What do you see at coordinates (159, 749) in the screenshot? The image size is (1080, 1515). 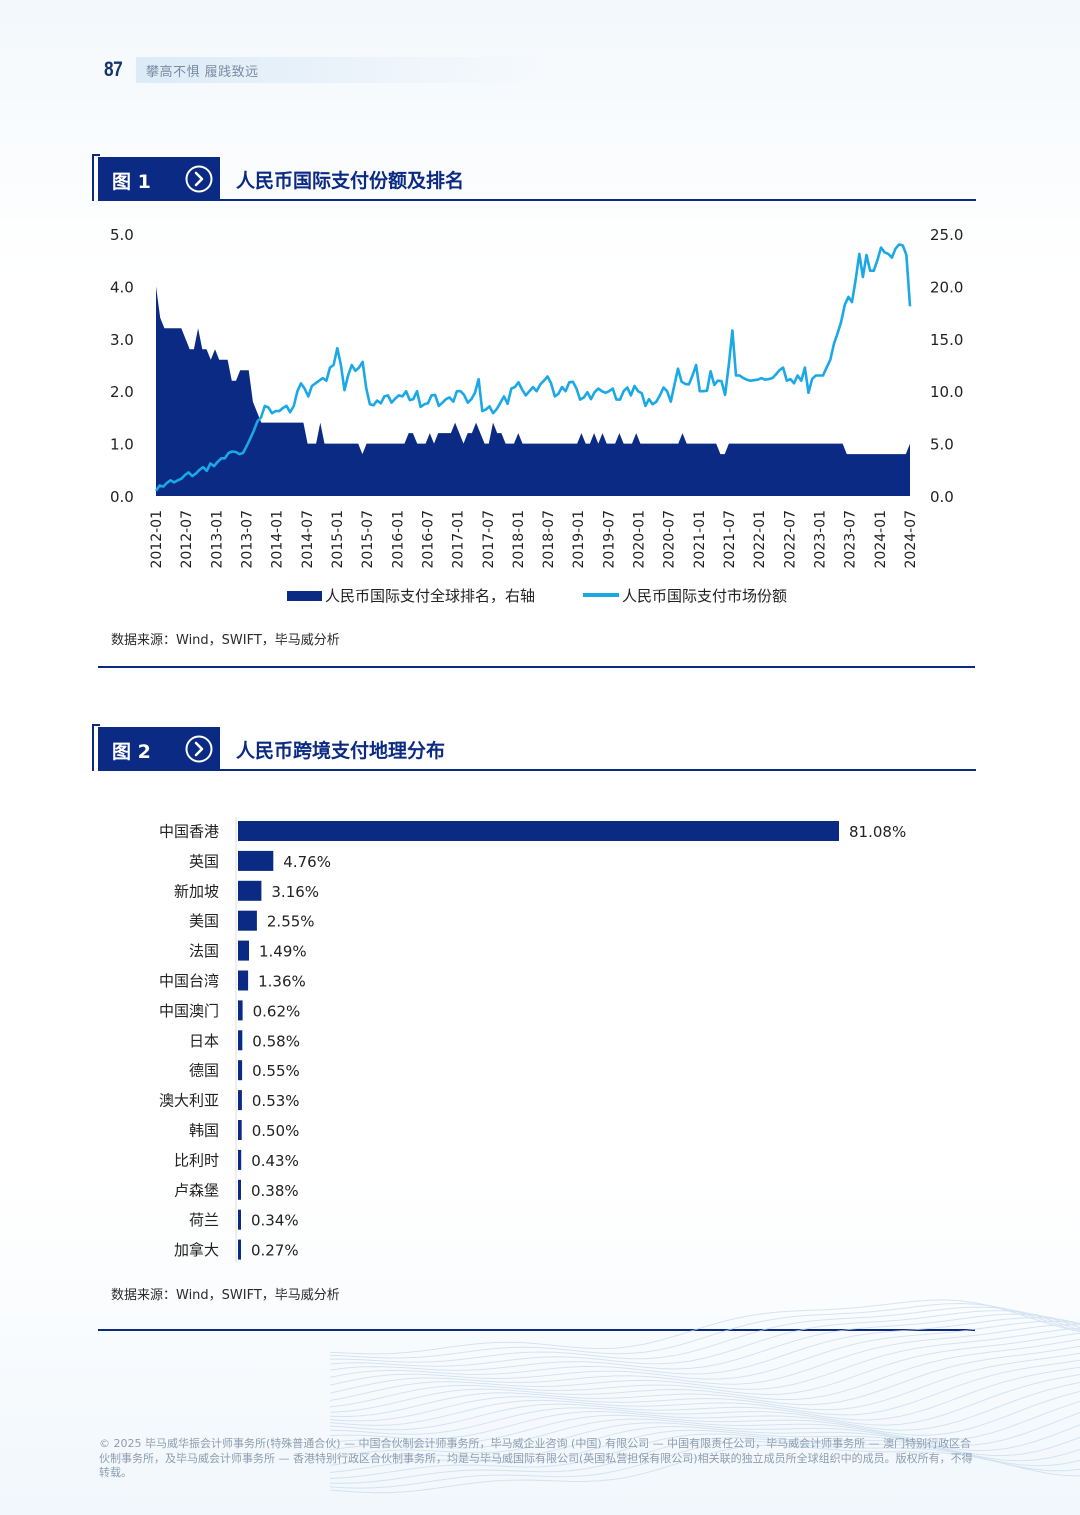 I see `figure-2-tab: 图 2` at bounding box center [159, 749].